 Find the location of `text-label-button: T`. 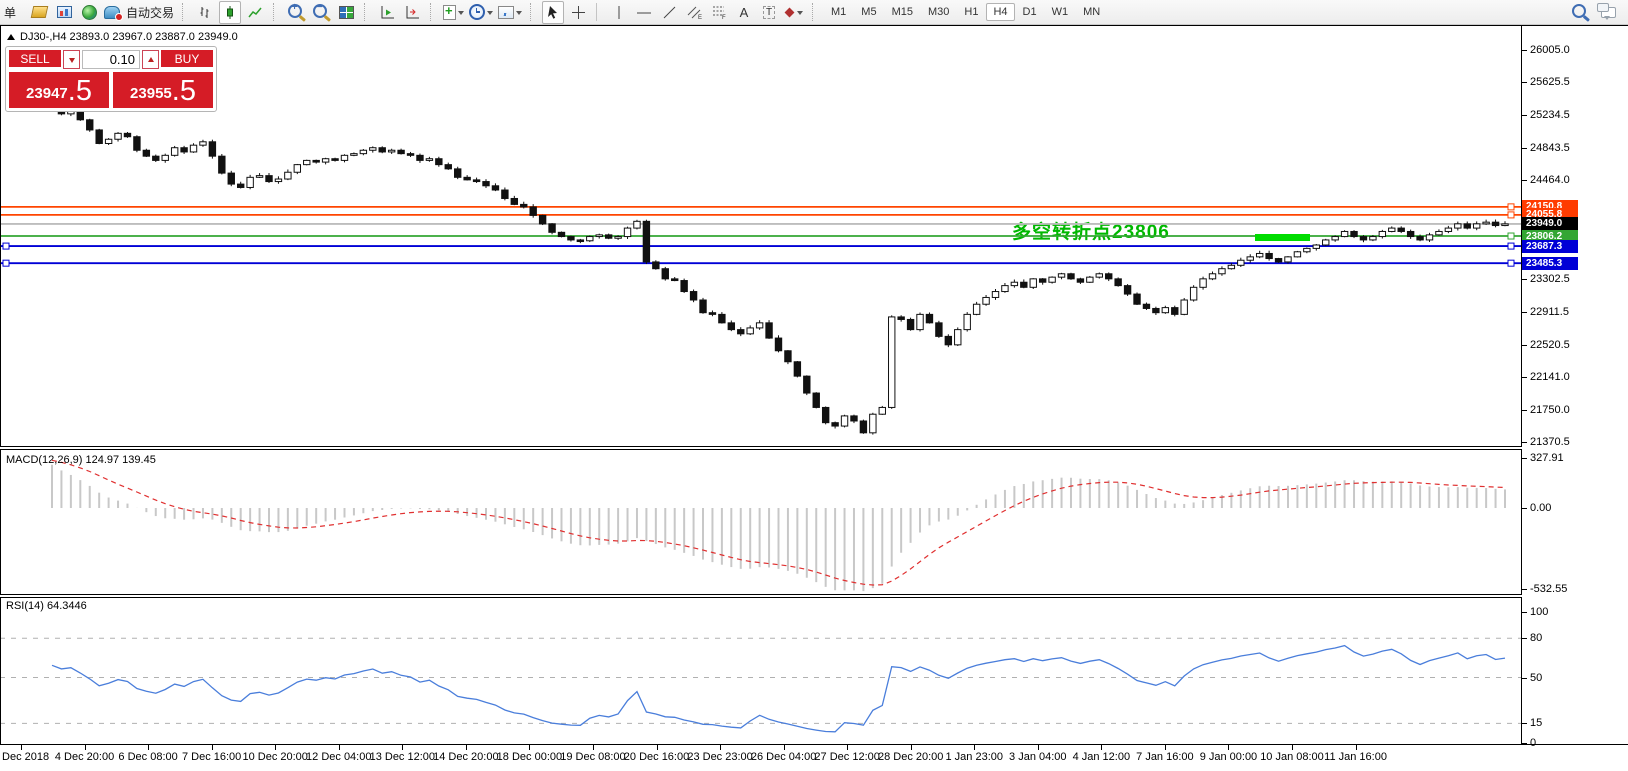

text-label-button: T is located at coordinates (769, 12).